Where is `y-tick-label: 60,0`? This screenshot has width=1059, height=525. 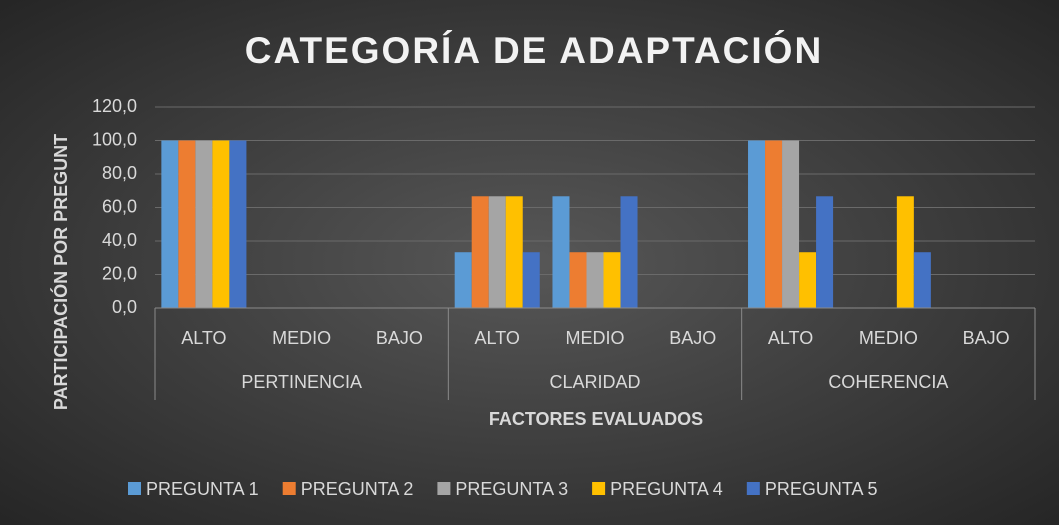 y-tick-label: 60,0 is located at coordinates (119, 206).